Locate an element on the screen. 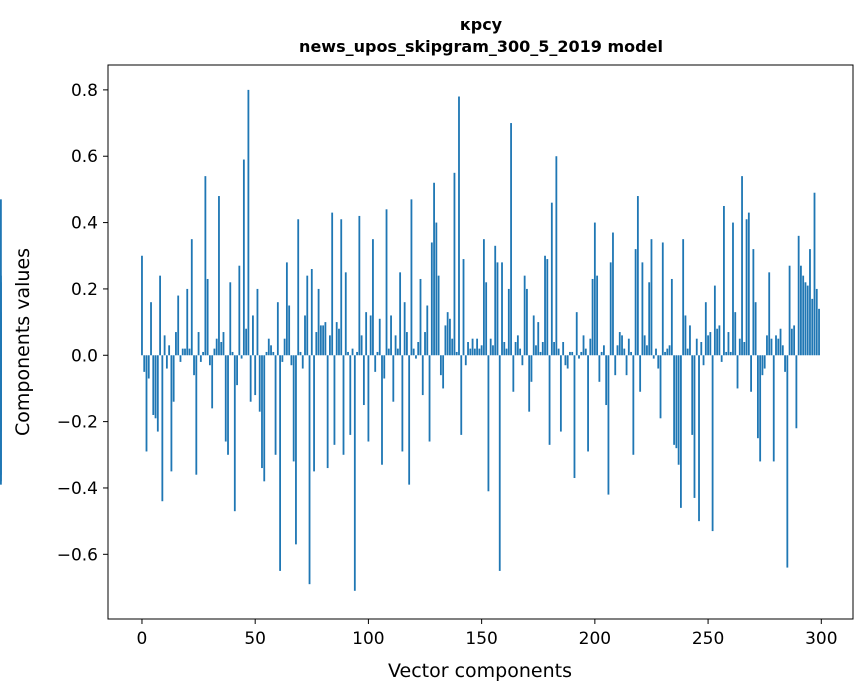 This screenshot has width=867, height=696. y-tick-label: 0.0 is located at coordinates (84, 356).